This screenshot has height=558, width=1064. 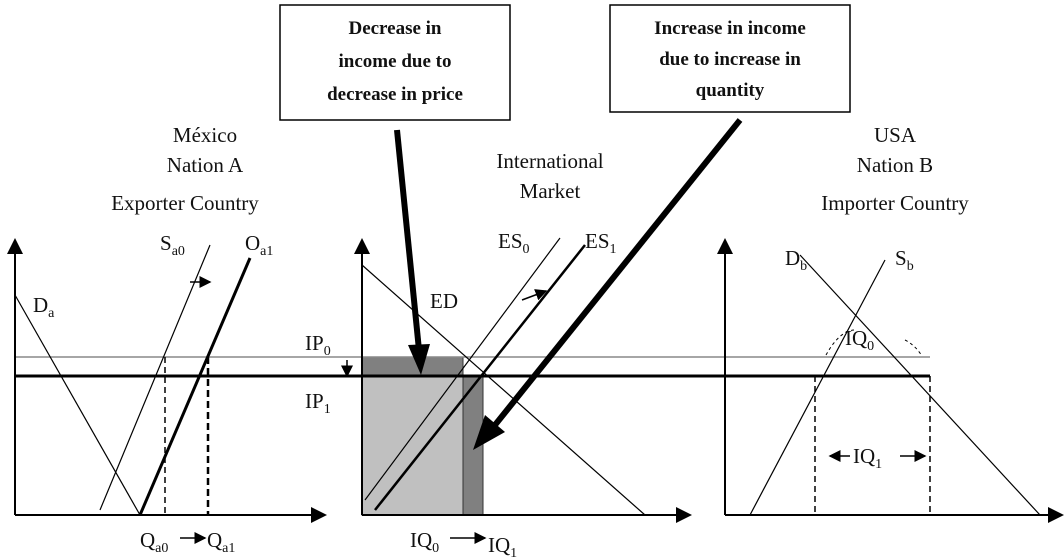 I want to click on box-line: Decrease in, so click(x=394, y=28).